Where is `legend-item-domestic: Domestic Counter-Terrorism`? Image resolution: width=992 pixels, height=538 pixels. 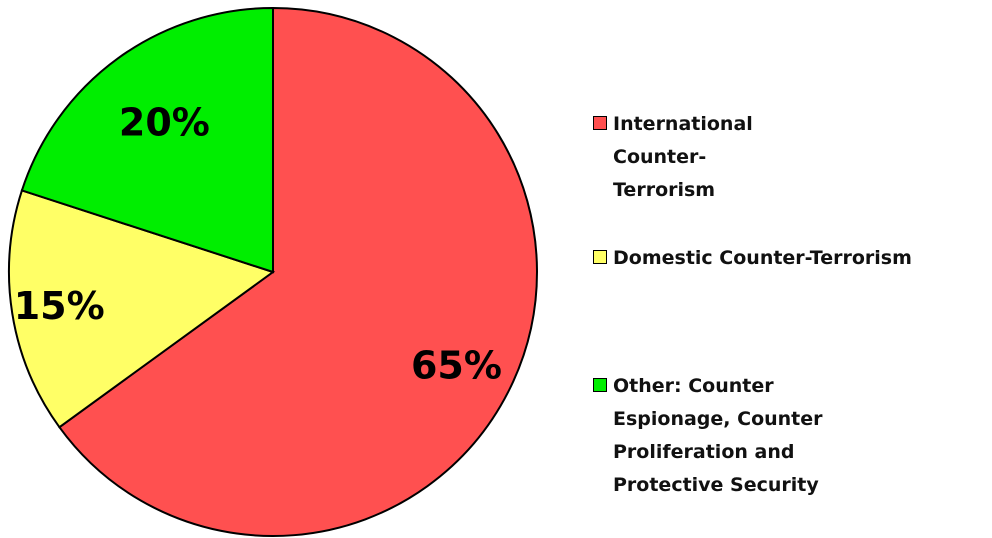 legend-item-domestic: Domestic Counter-Terrorism is located at coordinates (791, 306).